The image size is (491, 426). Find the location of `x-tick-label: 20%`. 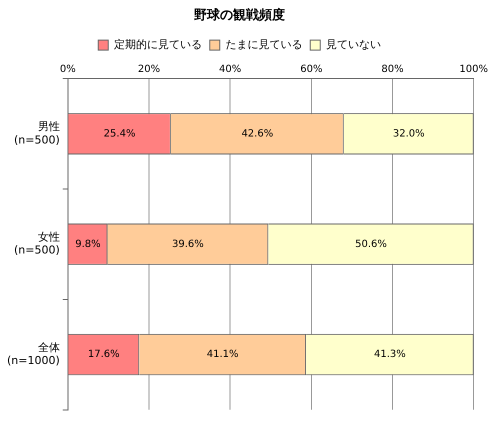

x-tick-label: 20% is located at coordinates (149, 70).